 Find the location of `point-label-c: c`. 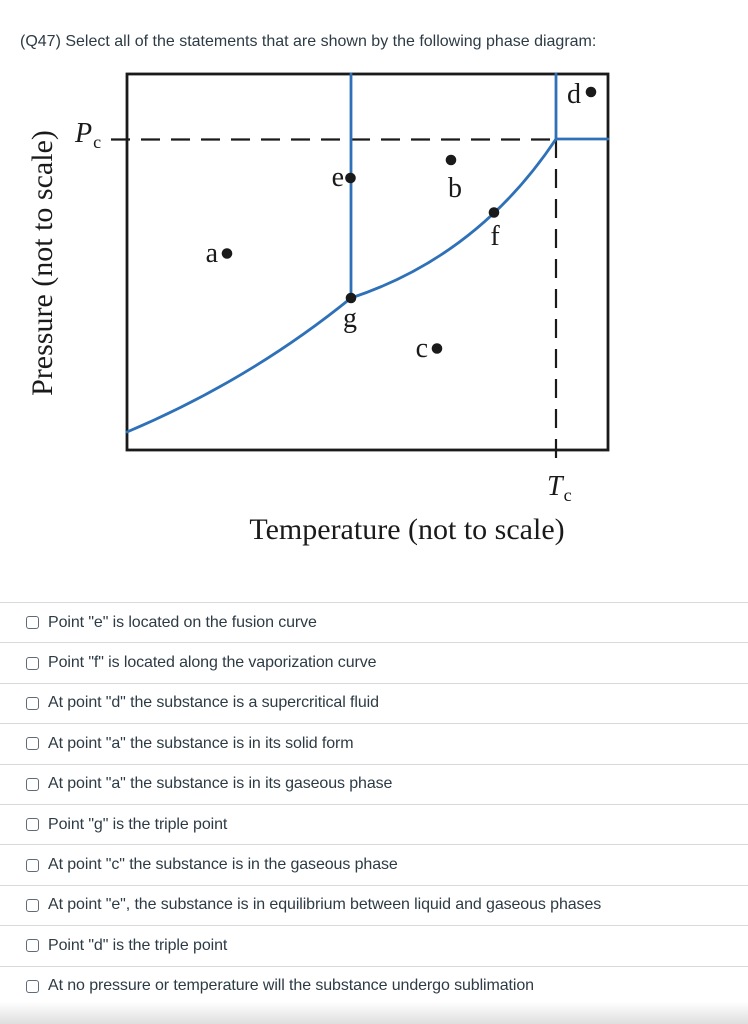

point-label-c: c is located at coordinates (422, 348).